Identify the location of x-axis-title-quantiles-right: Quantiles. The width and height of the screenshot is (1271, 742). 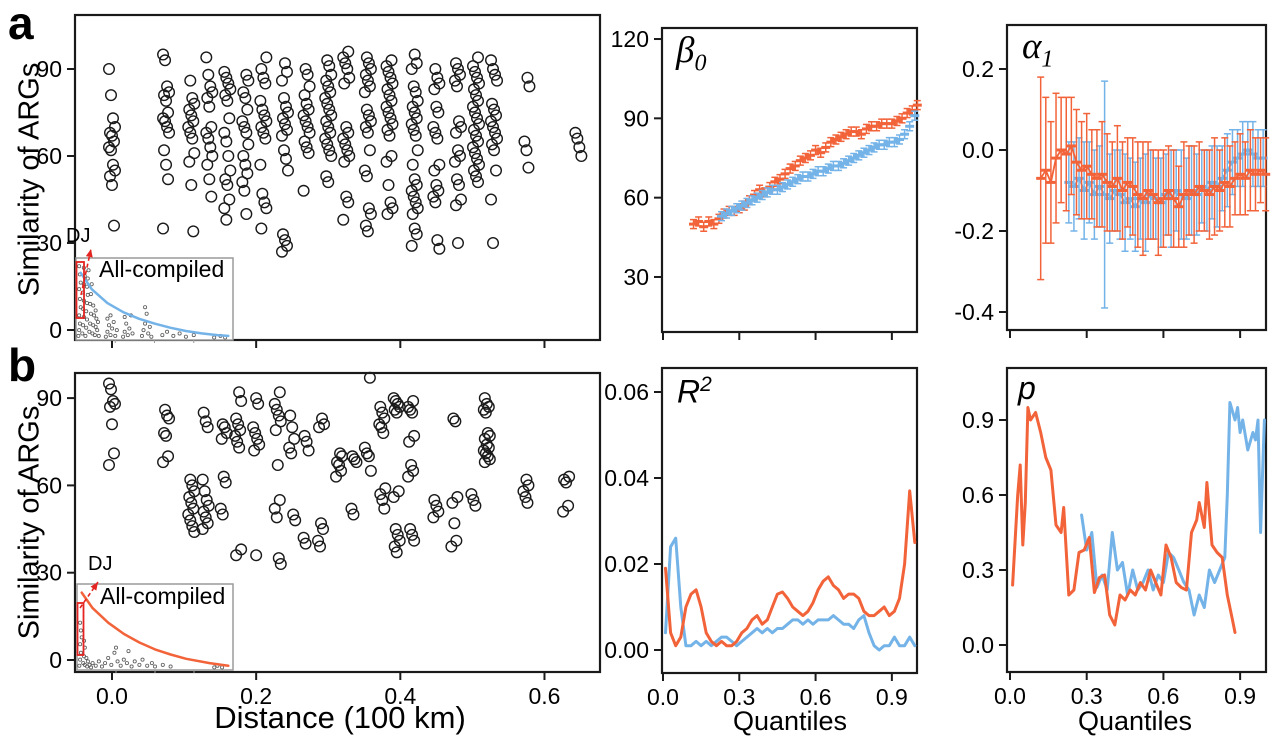
(1135, 721).